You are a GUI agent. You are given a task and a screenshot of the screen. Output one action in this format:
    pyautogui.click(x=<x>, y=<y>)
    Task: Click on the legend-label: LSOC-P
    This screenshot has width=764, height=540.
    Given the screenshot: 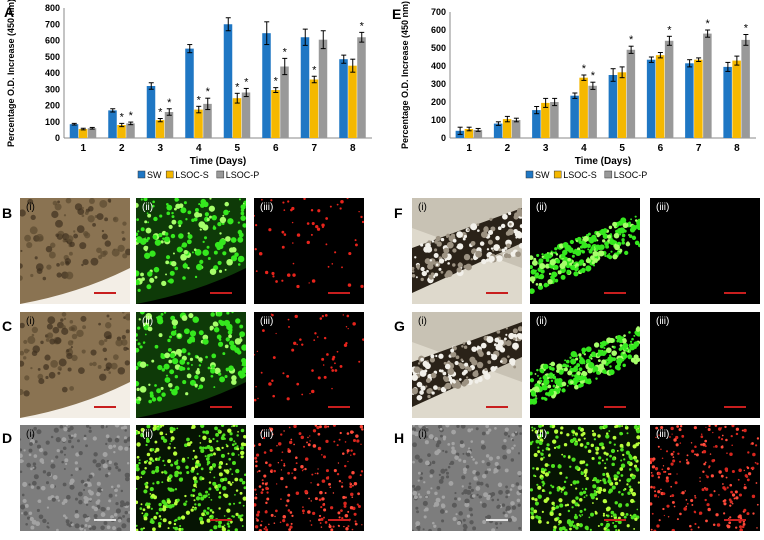 What is the action you would take?
    pyautogui.click(x=243, y=175)
    